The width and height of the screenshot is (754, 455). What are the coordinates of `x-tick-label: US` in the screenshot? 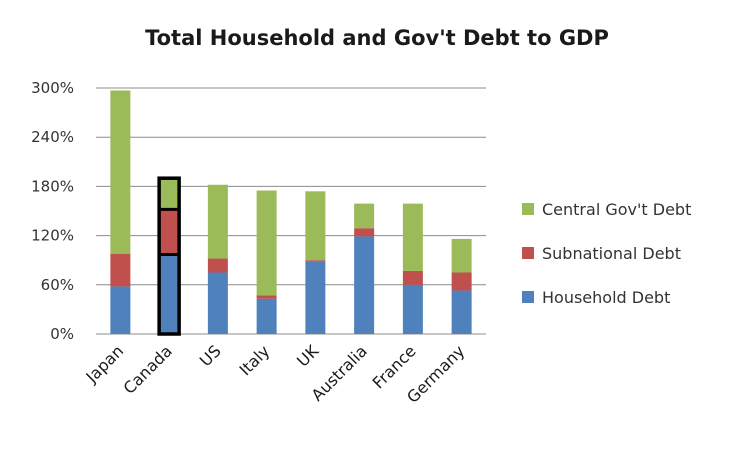 It's located at (210, 355).